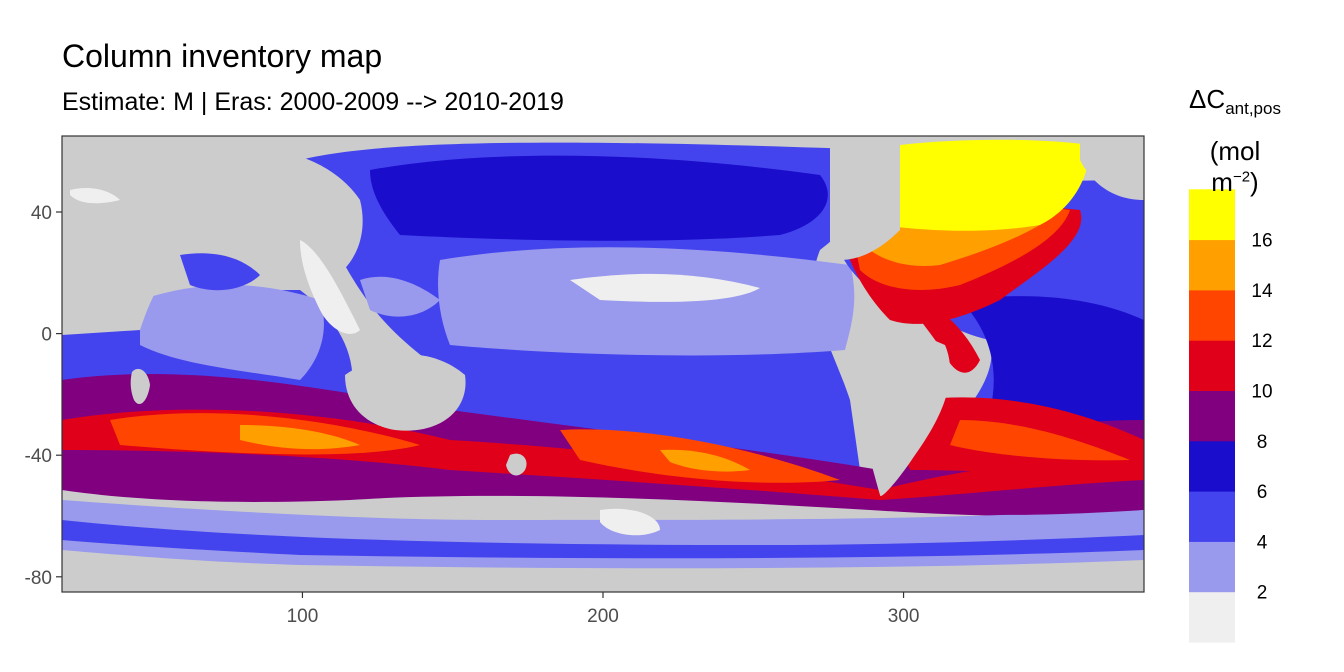  Describe the element at coordinates (865, 198) in the screenshot. I see `land-north-america` at that location.